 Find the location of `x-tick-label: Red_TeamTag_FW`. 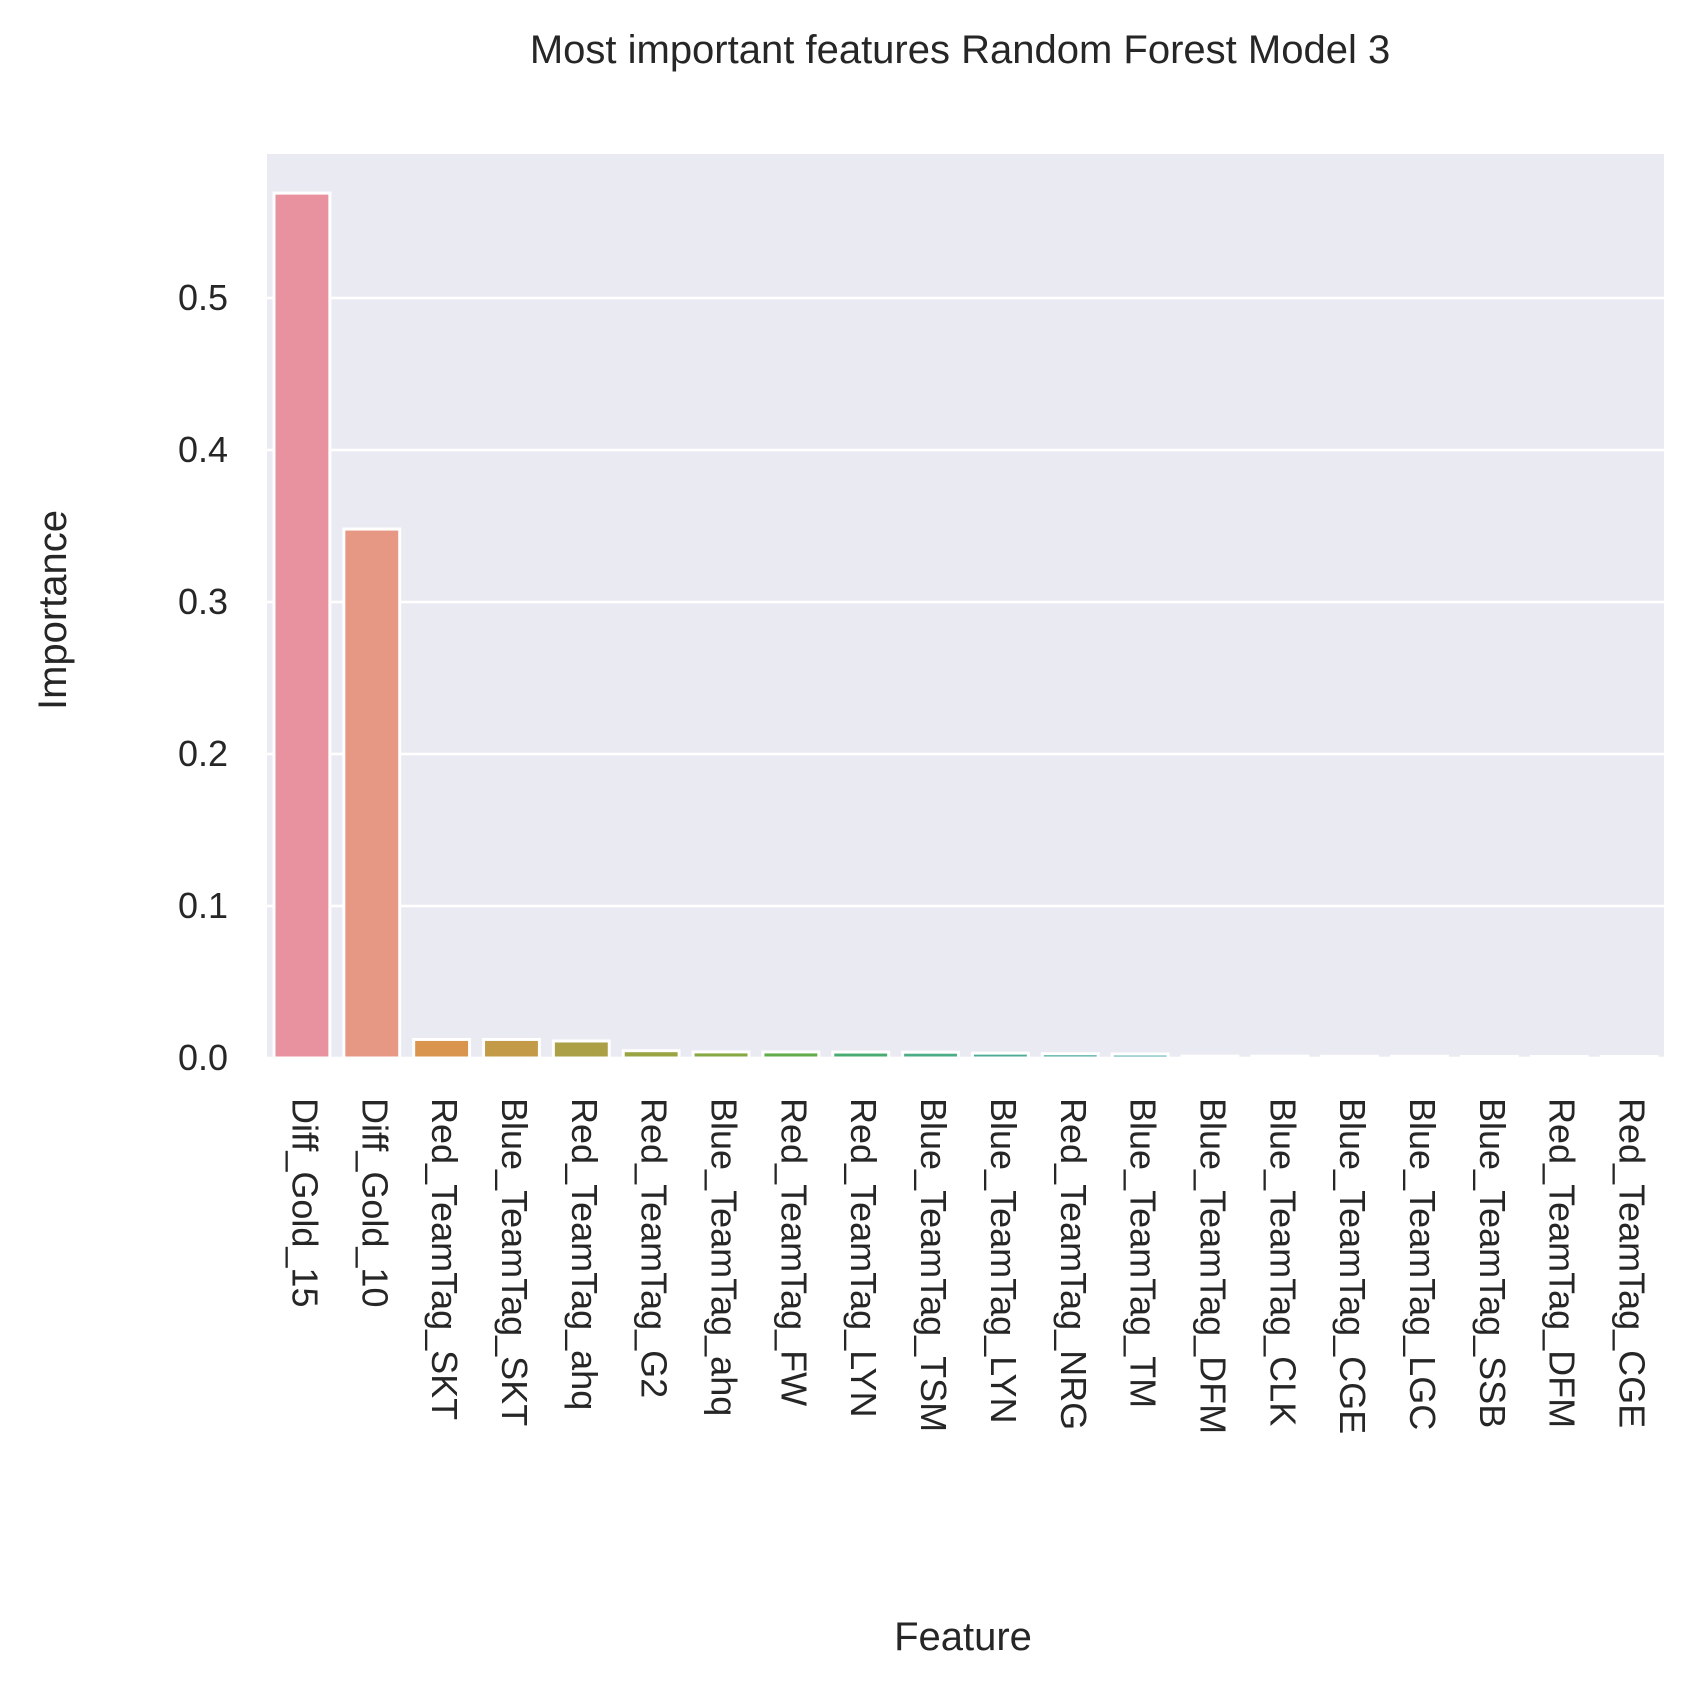

x-tick-label: Red_TeamTag_FW is located at coordinates (793, 1252).